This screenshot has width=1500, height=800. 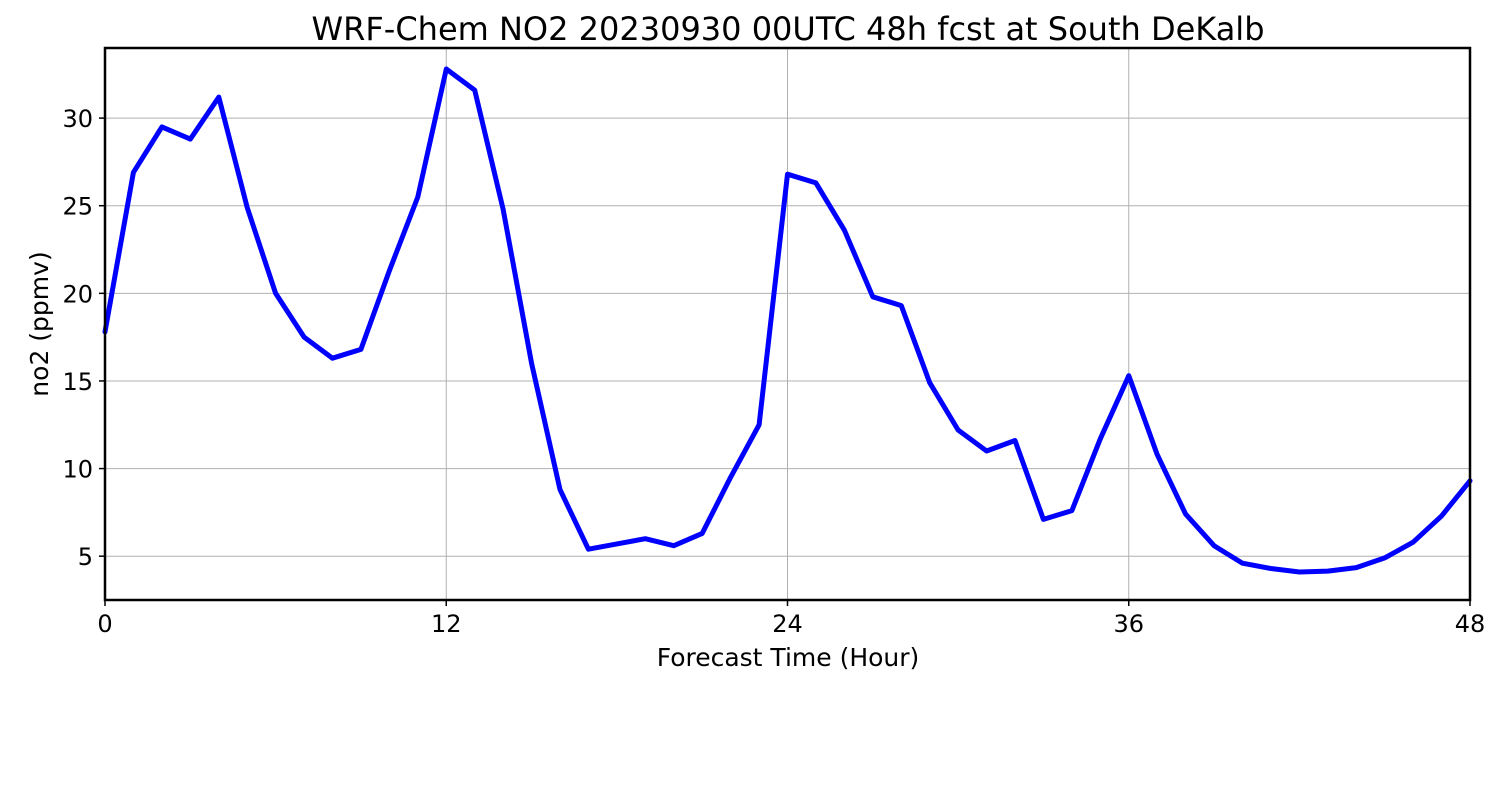 I want to click on y-tick-label: 25, so click(x=77, y=207).